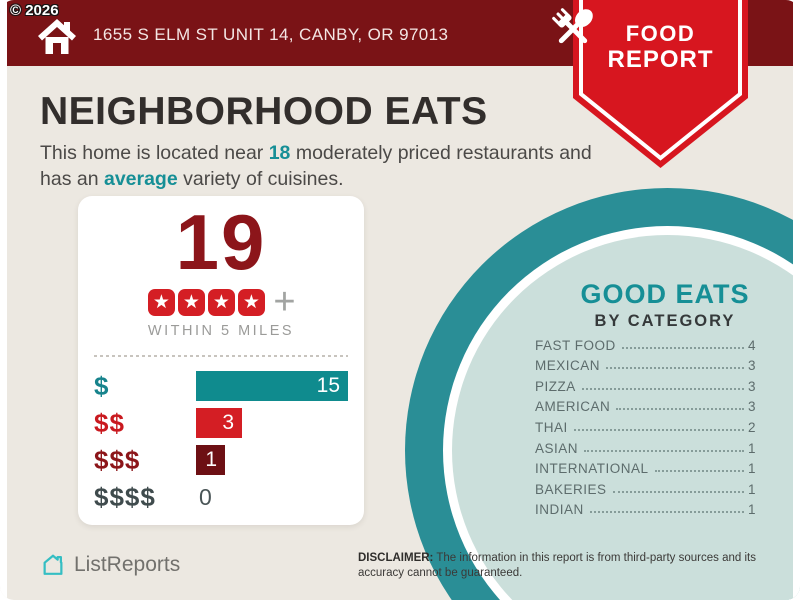  What do you see at coordinates (284, 302) in the screenshot?
I see `plus-sign: +` at bounding box center [284, 302].